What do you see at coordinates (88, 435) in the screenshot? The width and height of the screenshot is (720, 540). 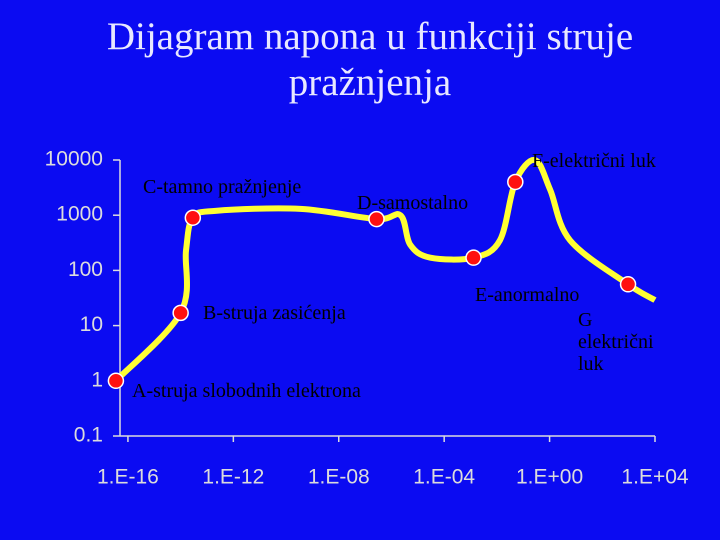 I see `y-tick-label: 0.1` at bounding box center [88, 435].